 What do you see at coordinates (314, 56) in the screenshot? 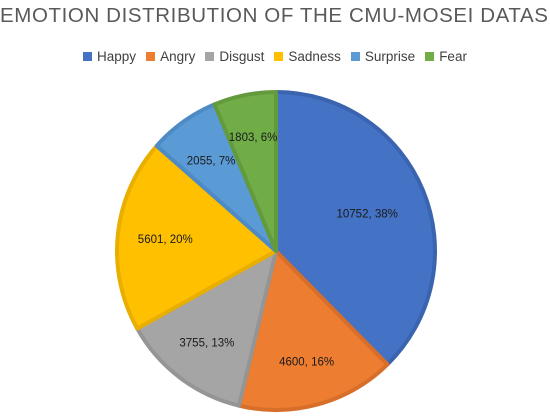
I see `legend-label: Sadness` at bounding box center [314, 56].